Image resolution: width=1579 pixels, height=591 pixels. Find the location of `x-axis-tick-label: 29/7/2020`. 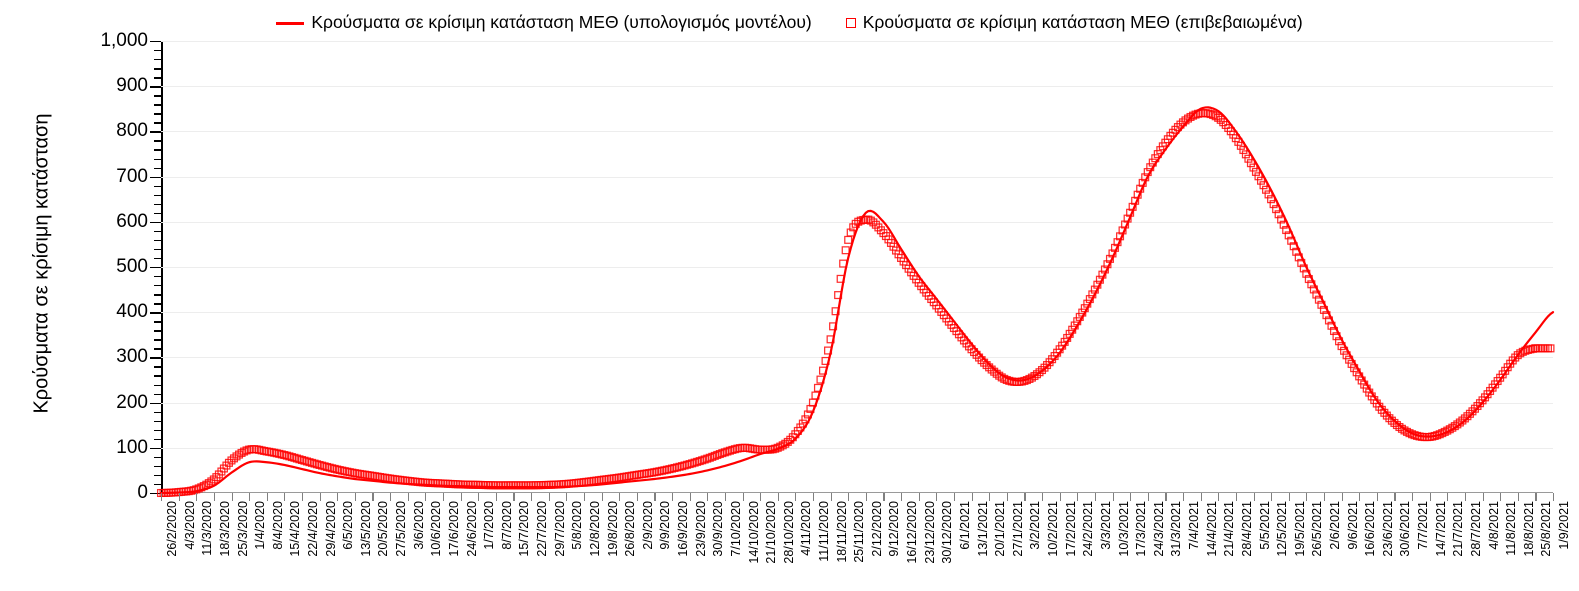

x-axis-tick-label: 29/7/2020 is located at coordinates (559, 529).